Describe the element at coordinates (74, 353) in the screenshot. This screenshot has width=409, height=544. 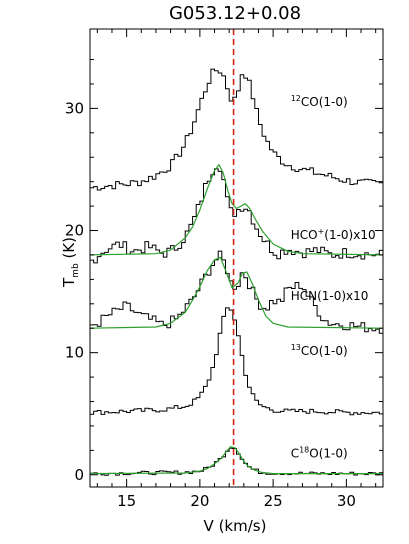
I see `y-tick-label: 10` at that location.